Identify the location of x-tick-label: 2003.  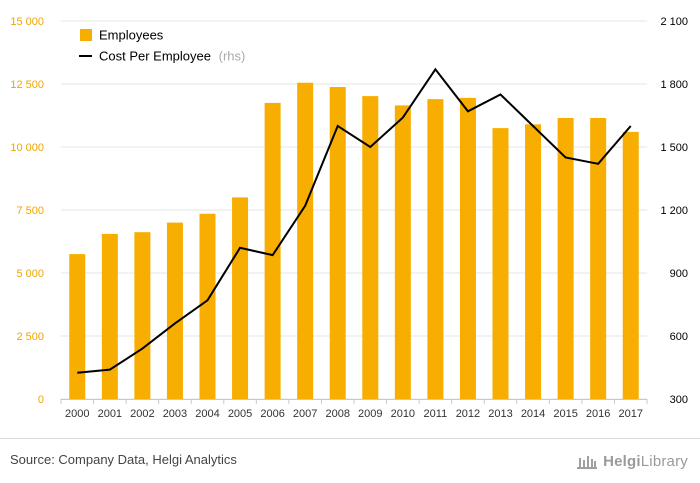
(175, 414).